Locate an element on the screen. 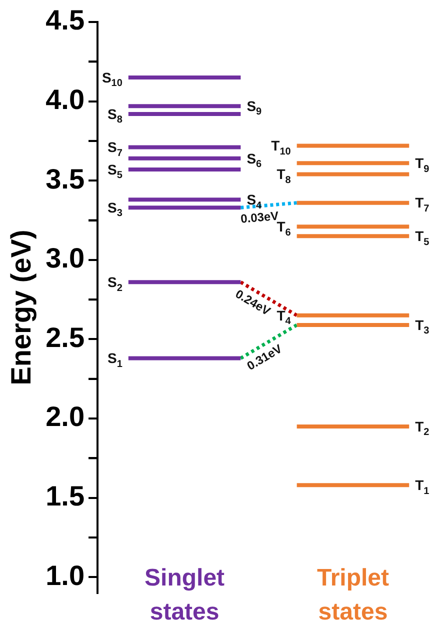 The image size is (444, 629). x-tick-label: Singlet states is located at coordinates (184, 595).